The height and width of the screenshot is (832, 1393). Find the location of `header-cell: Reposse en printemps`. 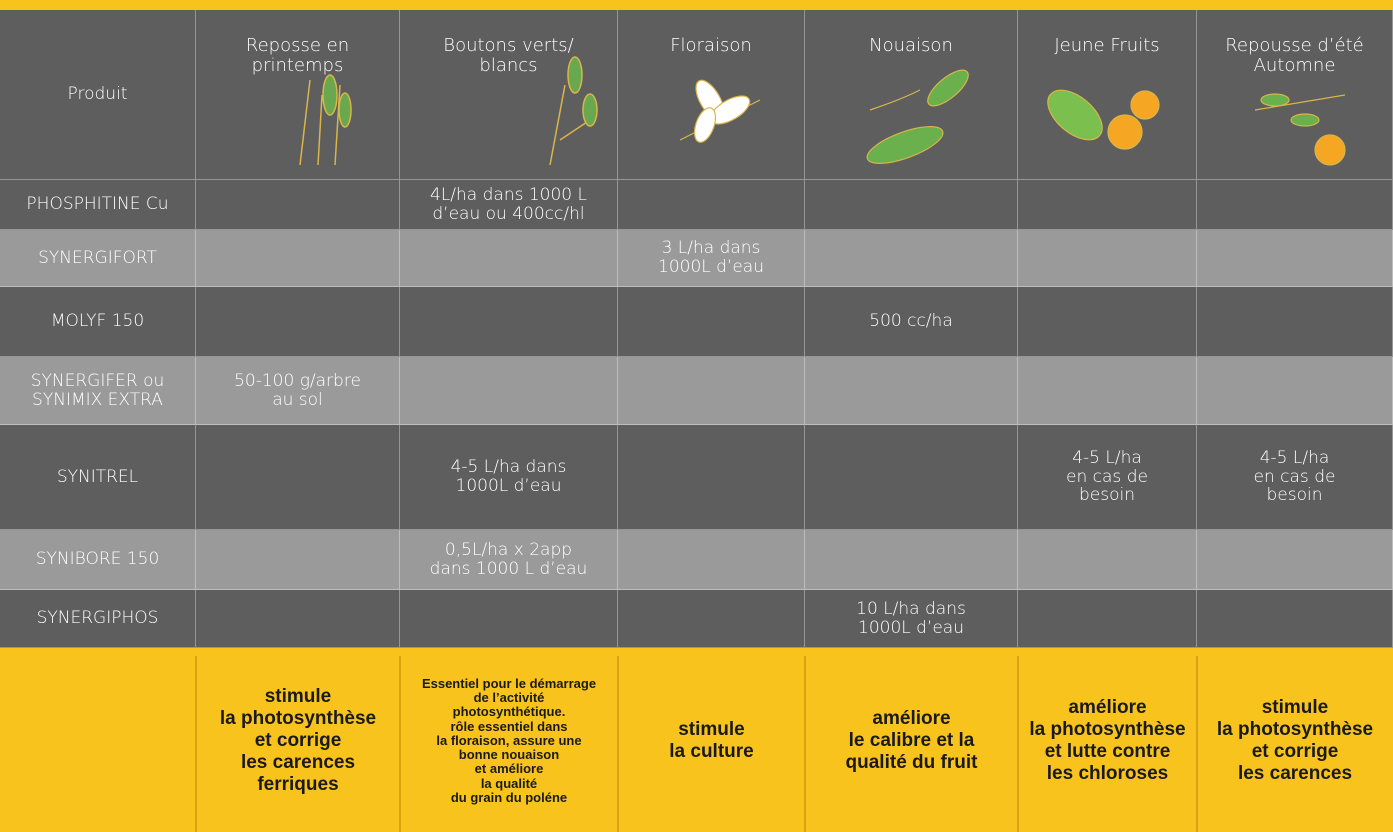

header-cell: Reposse en printemps is located at coordinates (298, 95).